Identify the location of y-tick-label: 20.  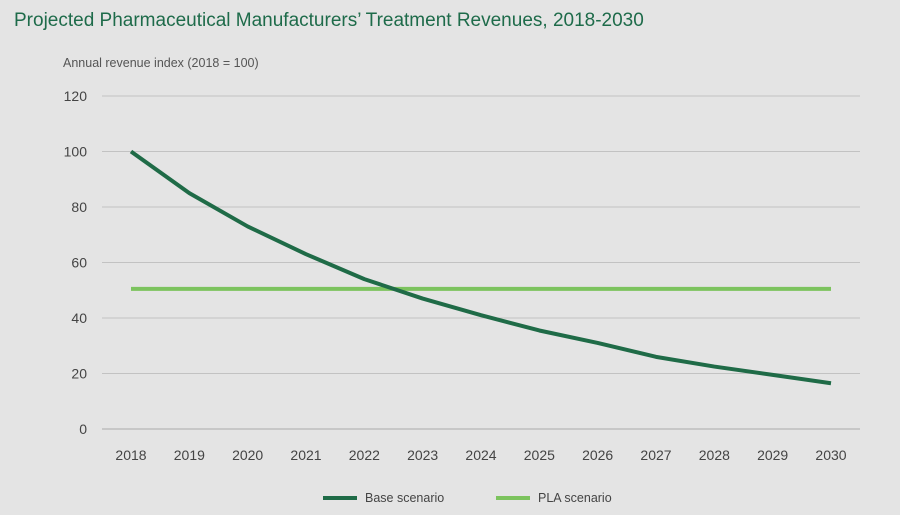
(79, 374).